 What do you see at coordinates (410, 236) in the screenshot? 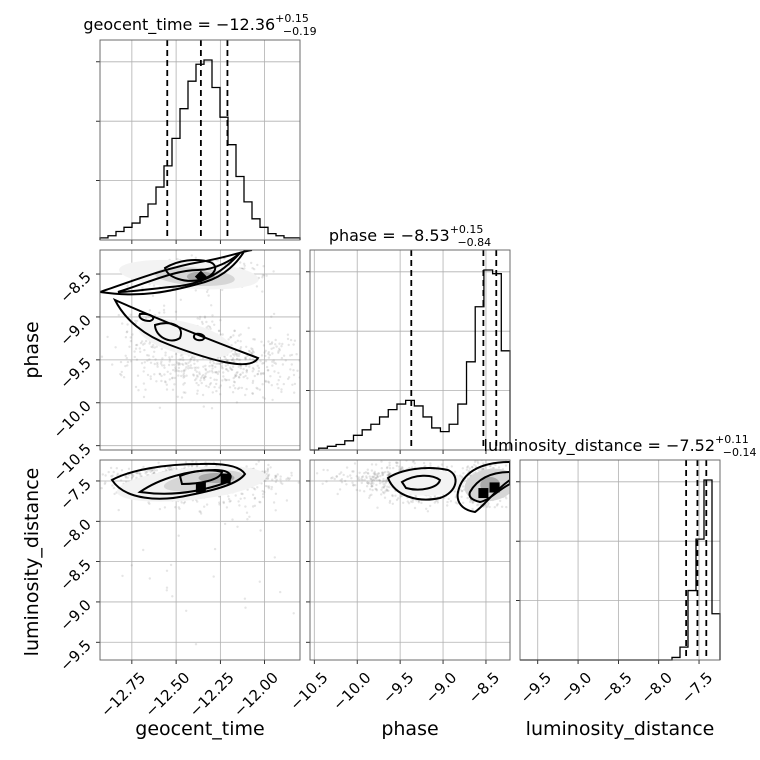
I see `title-phase: phase = −8.53+0.15 −0.84` at bounding box center [410, 236].